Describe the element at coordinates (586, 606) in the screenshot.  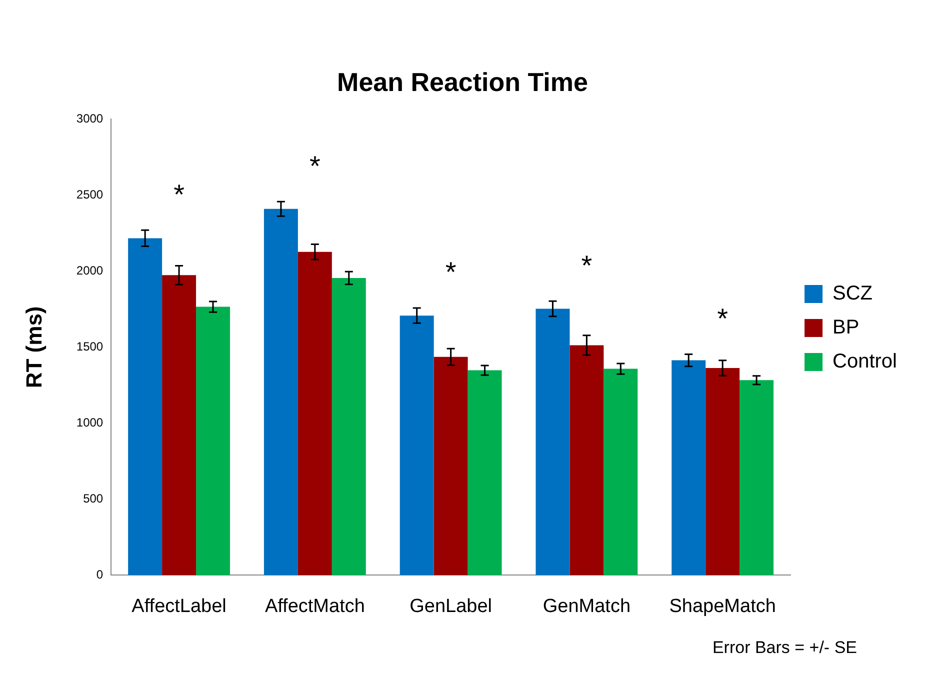
I see `x-tick-label: GenMatch` at that location.